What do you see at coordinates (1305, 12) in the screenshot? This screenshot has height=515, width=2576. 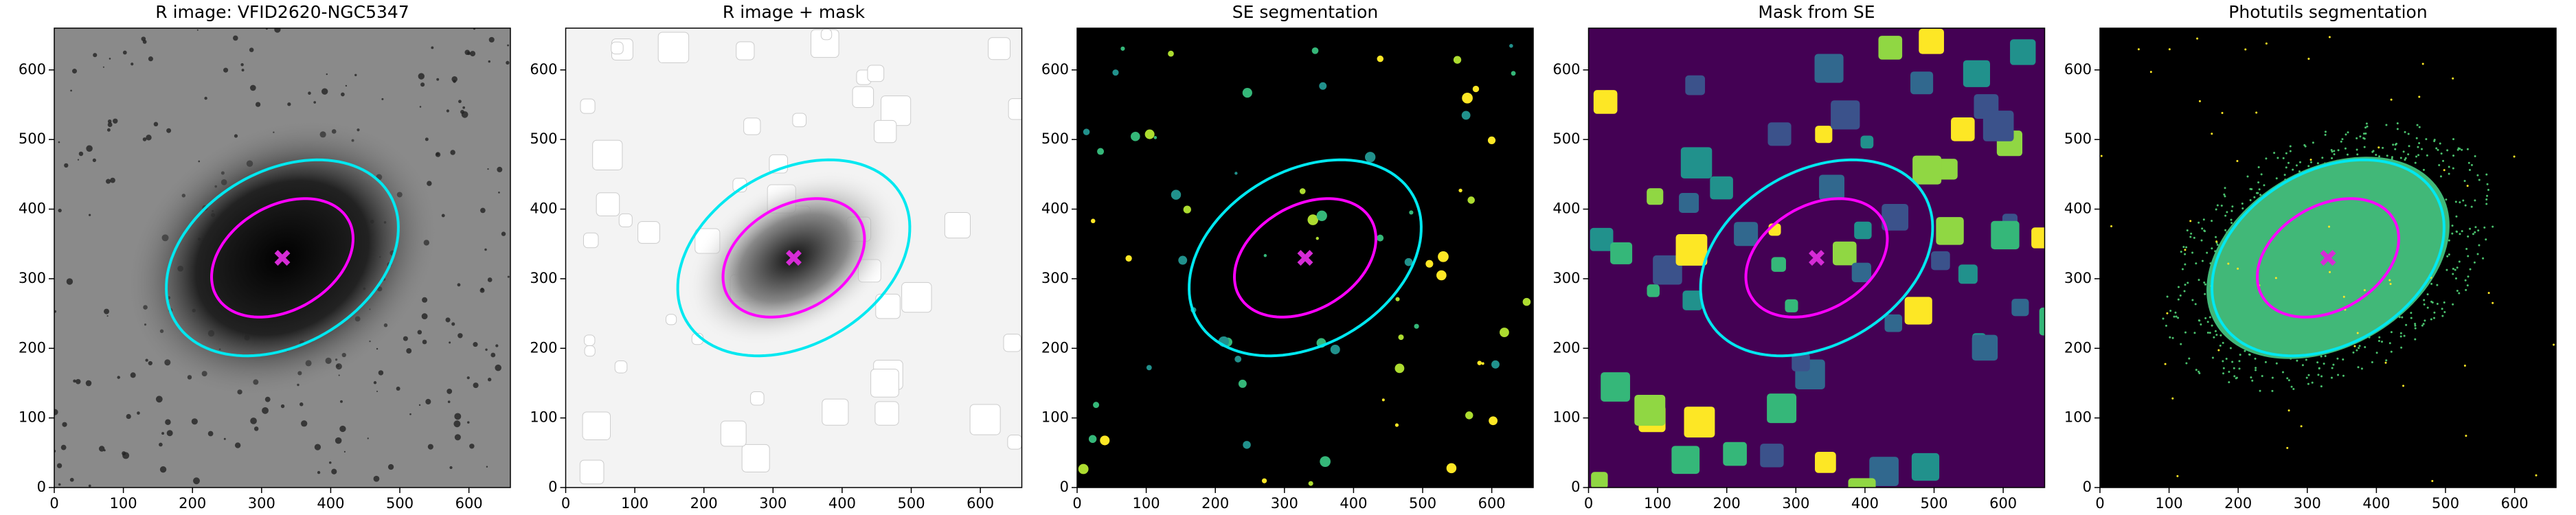 I see `panel-title: SE segmentation` at bounding box center [1305, 12].